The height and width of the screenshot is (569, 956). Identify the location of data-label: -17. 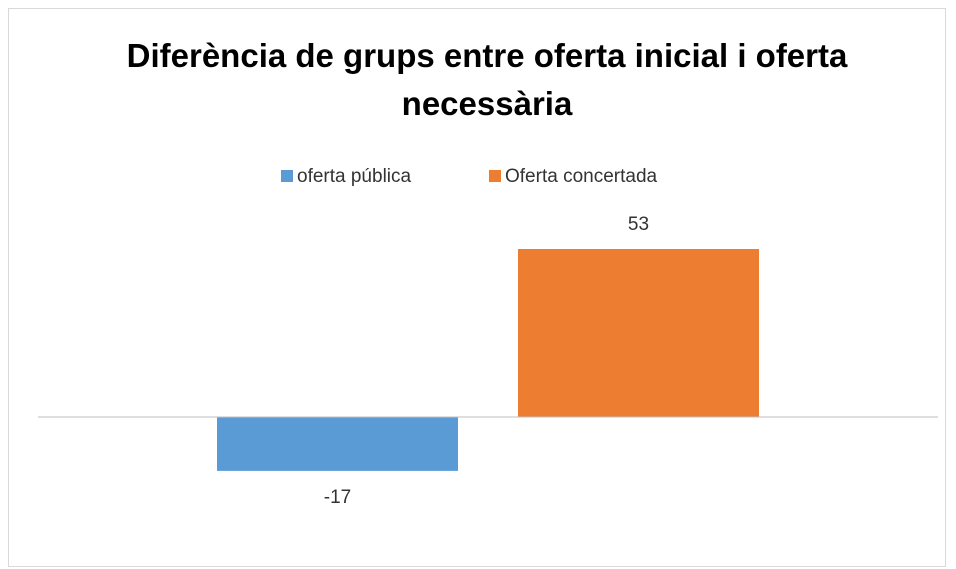
(337, 497).